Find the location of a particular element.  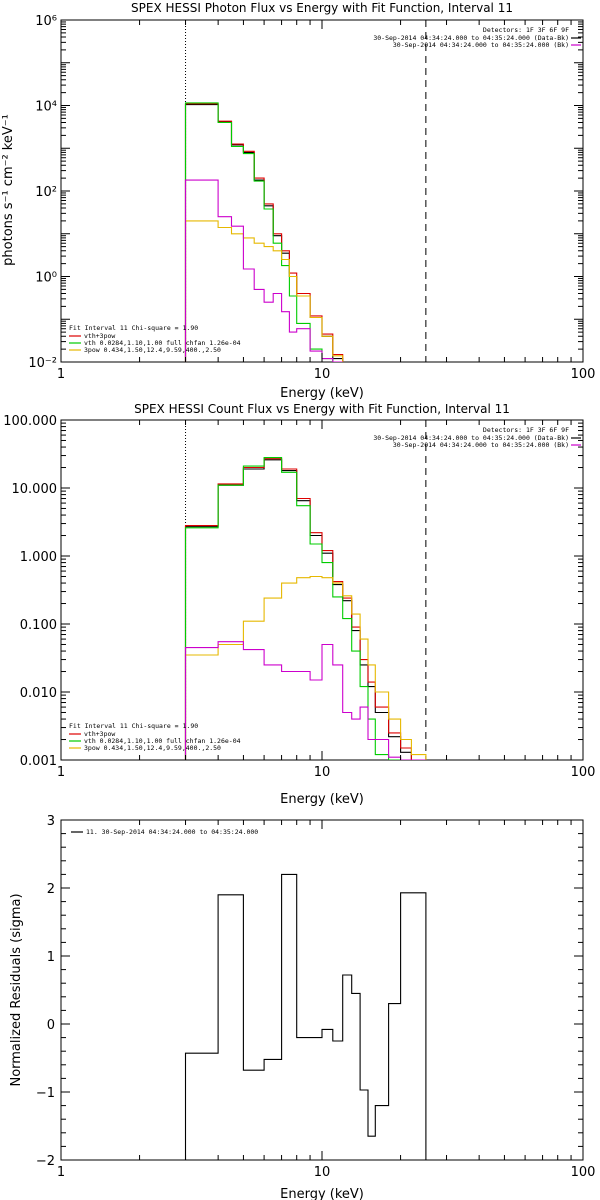

y-tick-label: −1 is located at coordinates (45, 1093).